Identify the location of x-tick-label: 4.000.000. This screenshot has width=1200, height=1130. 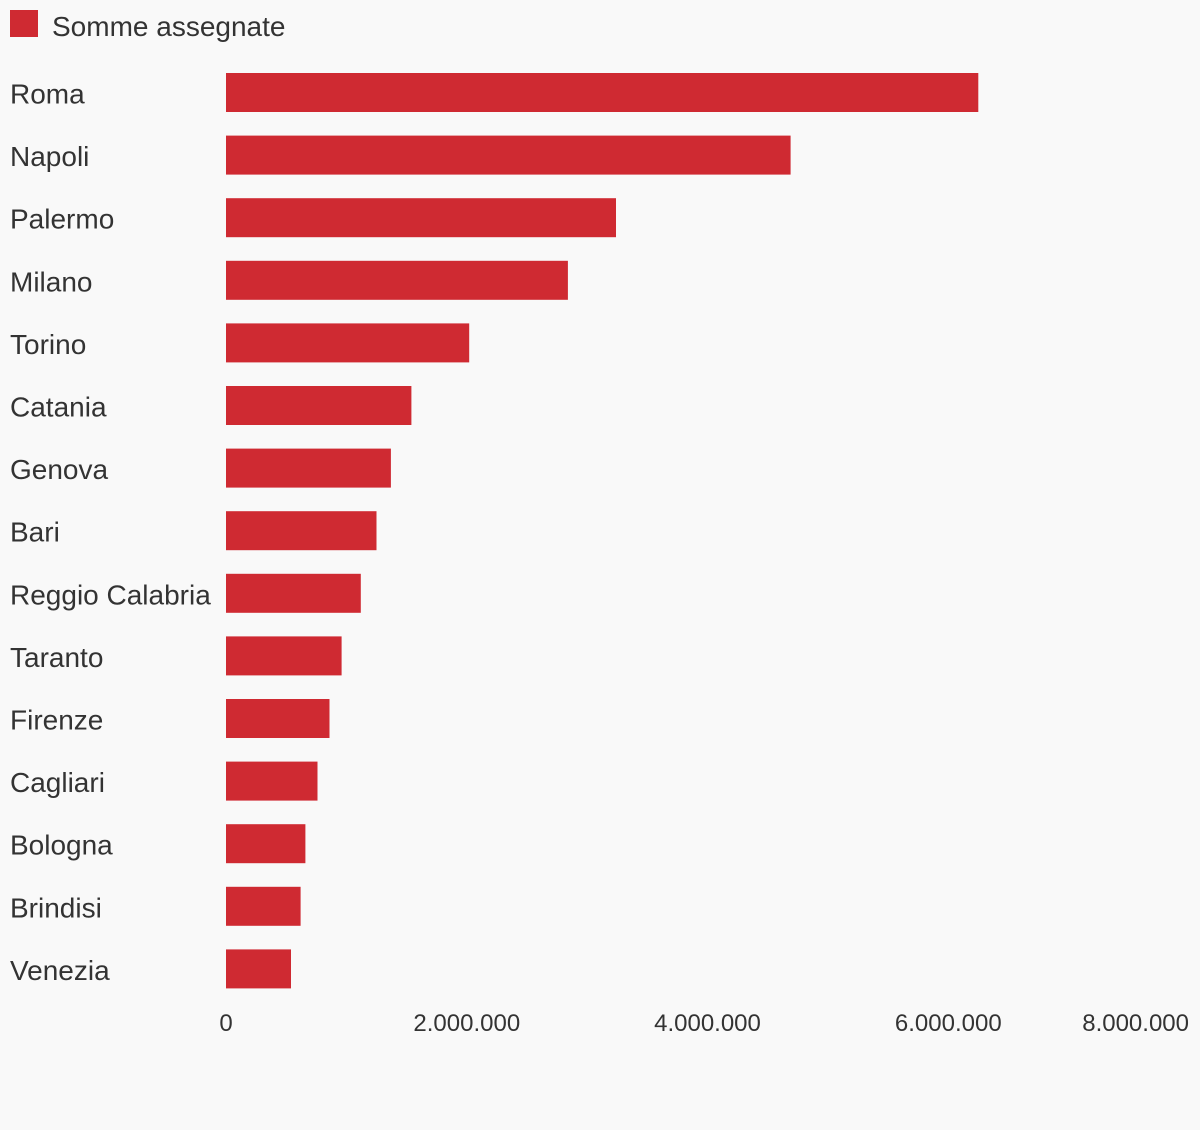
(707, 1023).